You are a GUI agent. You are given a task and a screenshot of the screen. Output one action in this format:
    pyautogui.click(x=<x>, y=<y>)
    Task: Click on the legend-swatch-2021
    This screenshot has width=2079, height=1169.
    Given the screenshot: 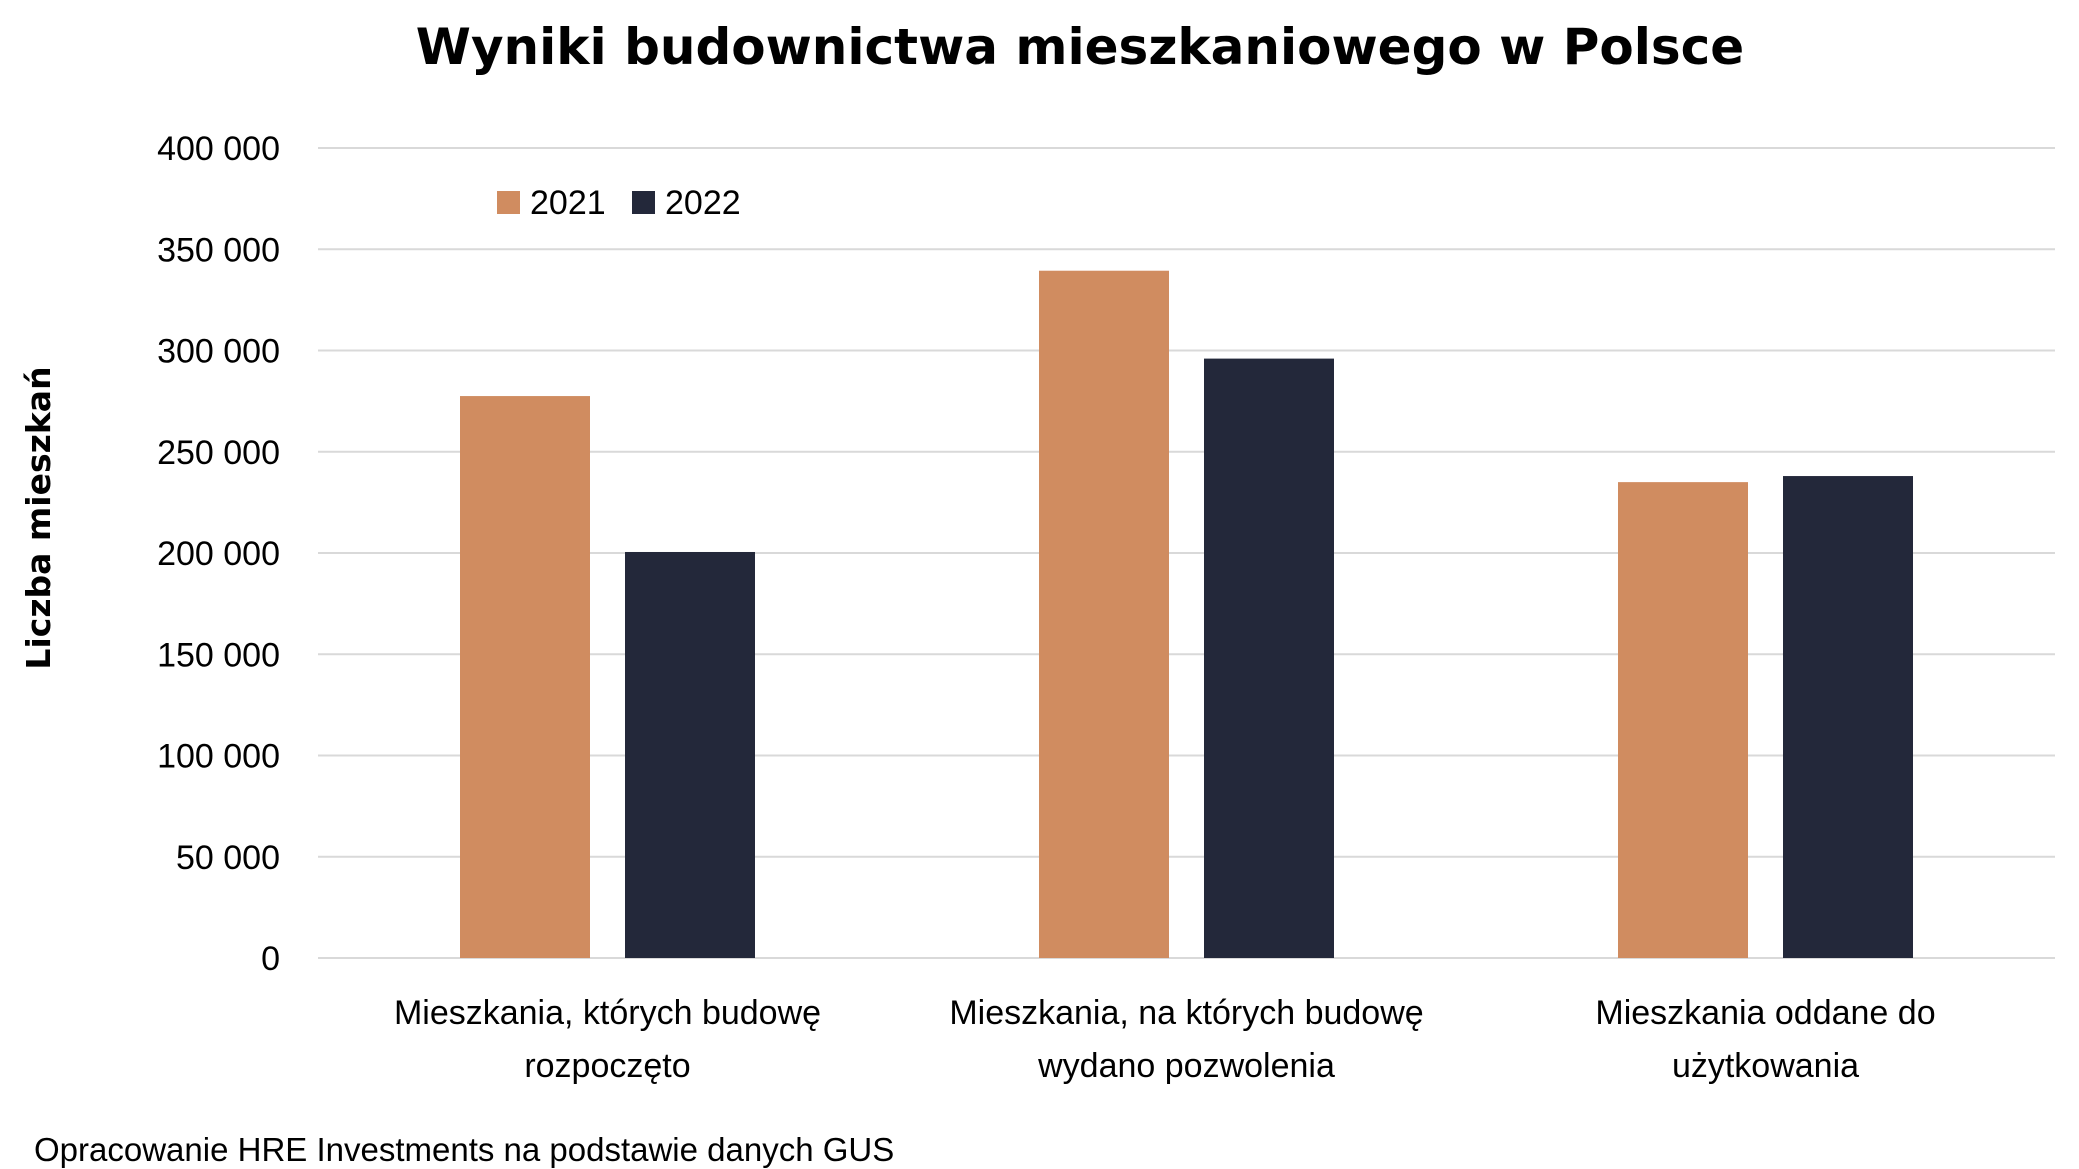 What is the action you would take?
    pyautogui.click(x=508, y=202)
    